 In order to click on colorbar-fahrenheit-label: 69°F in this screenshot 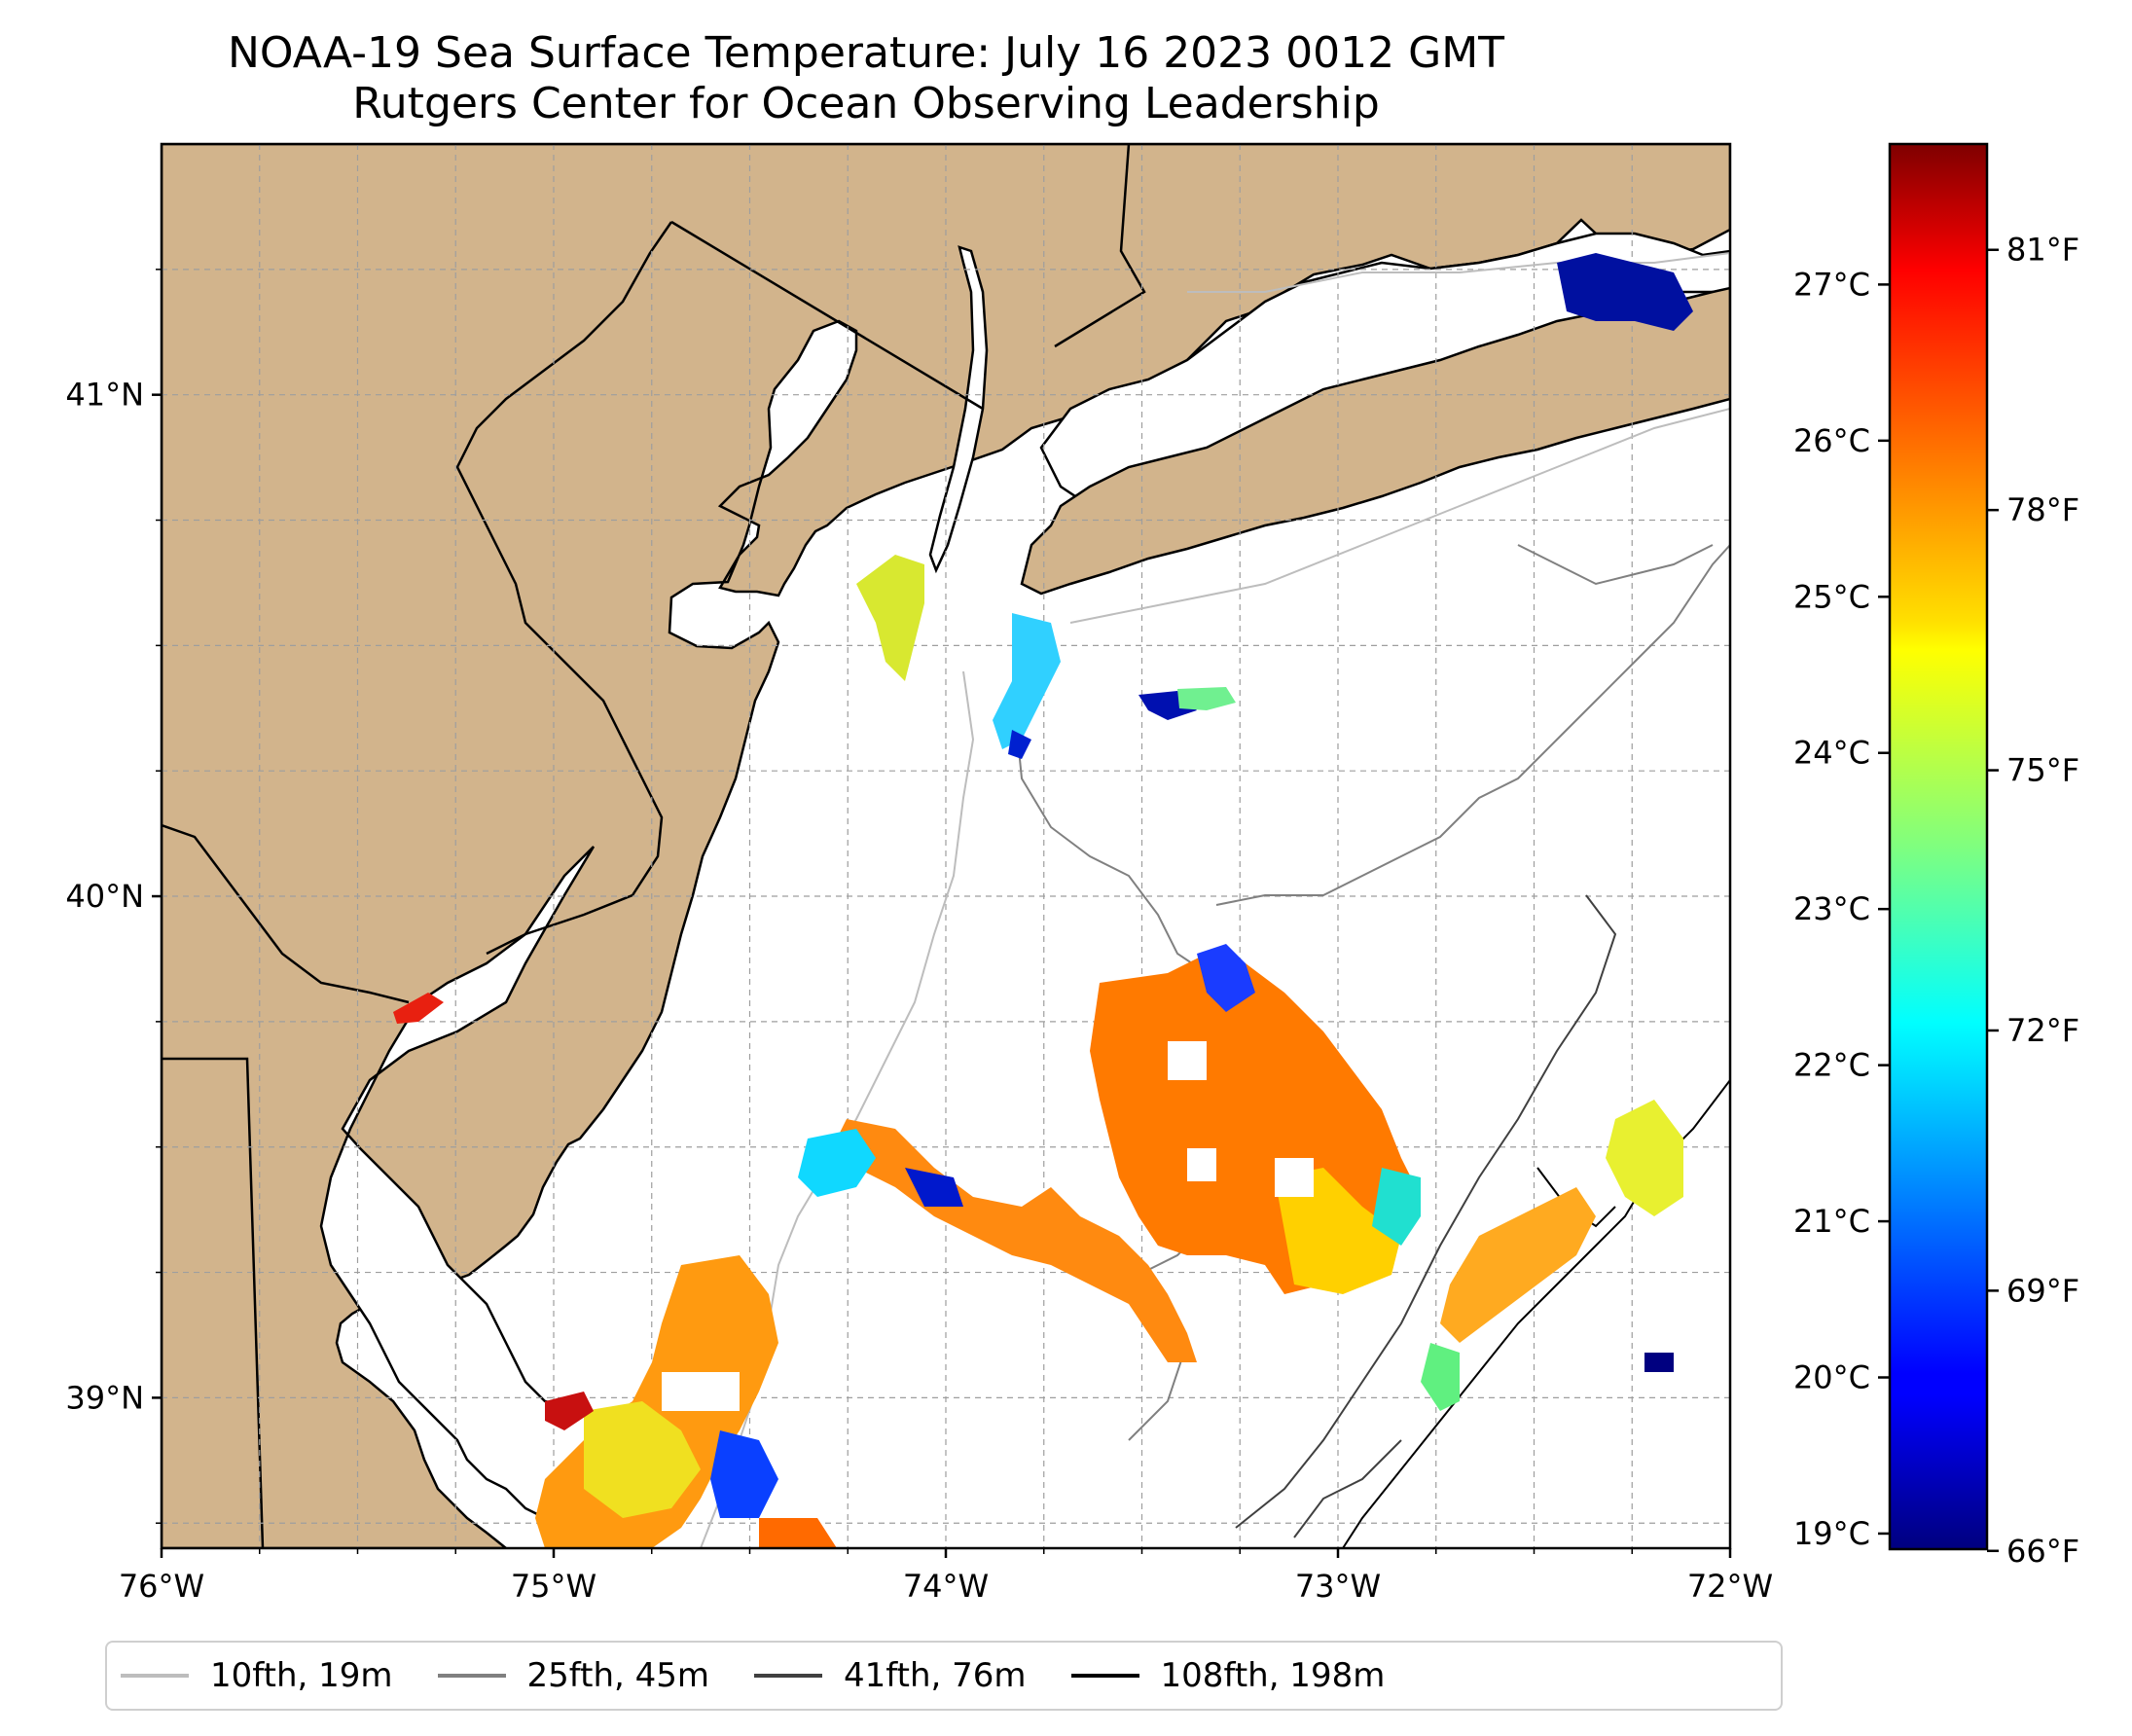, I will do `click(2043, 1291)`.